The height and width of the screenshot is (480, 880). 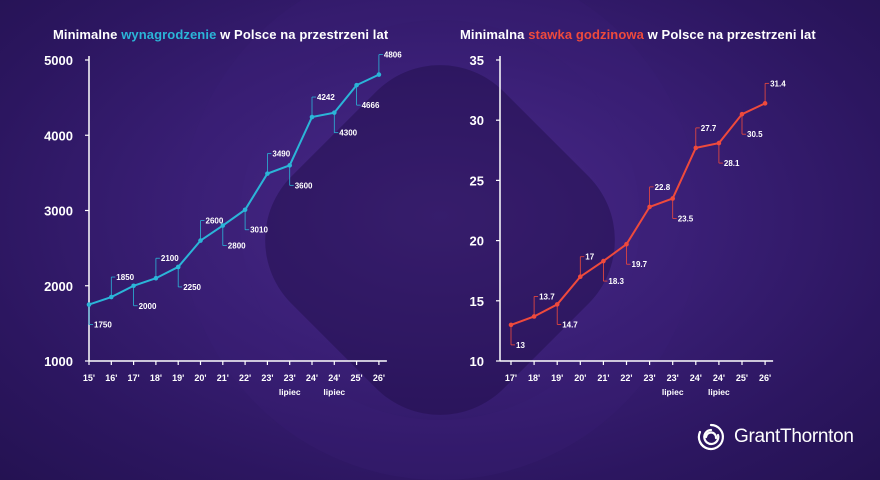 What do you see at coordinates (125, 277) in the screenshot?
I see `left-data-label: 1850` at bounding box center [125, 277].